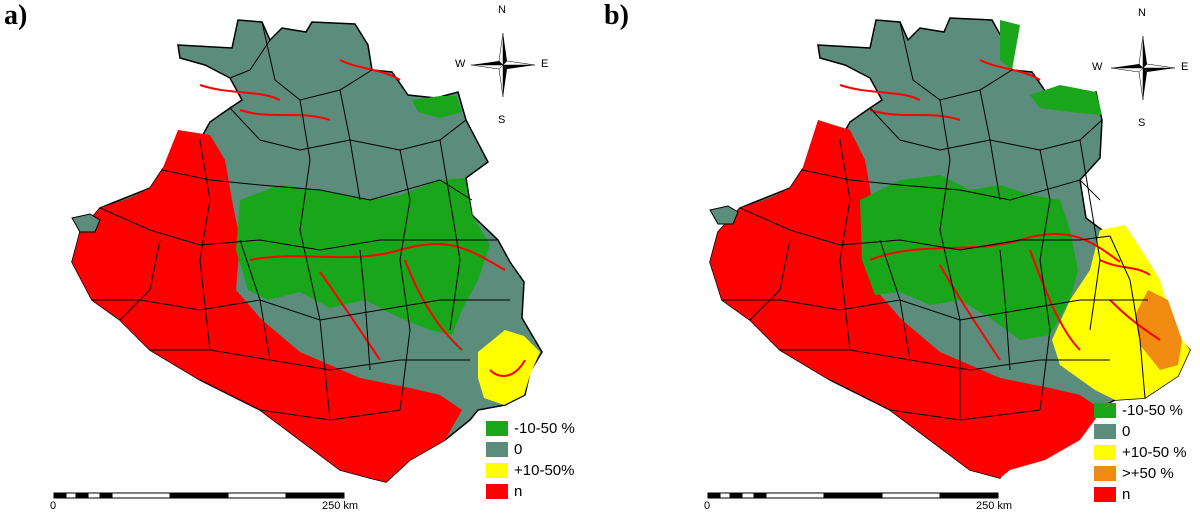 This screenshot has height=516, width=1200. I want to click on legend-item: +10-50%, so click(530, 470).